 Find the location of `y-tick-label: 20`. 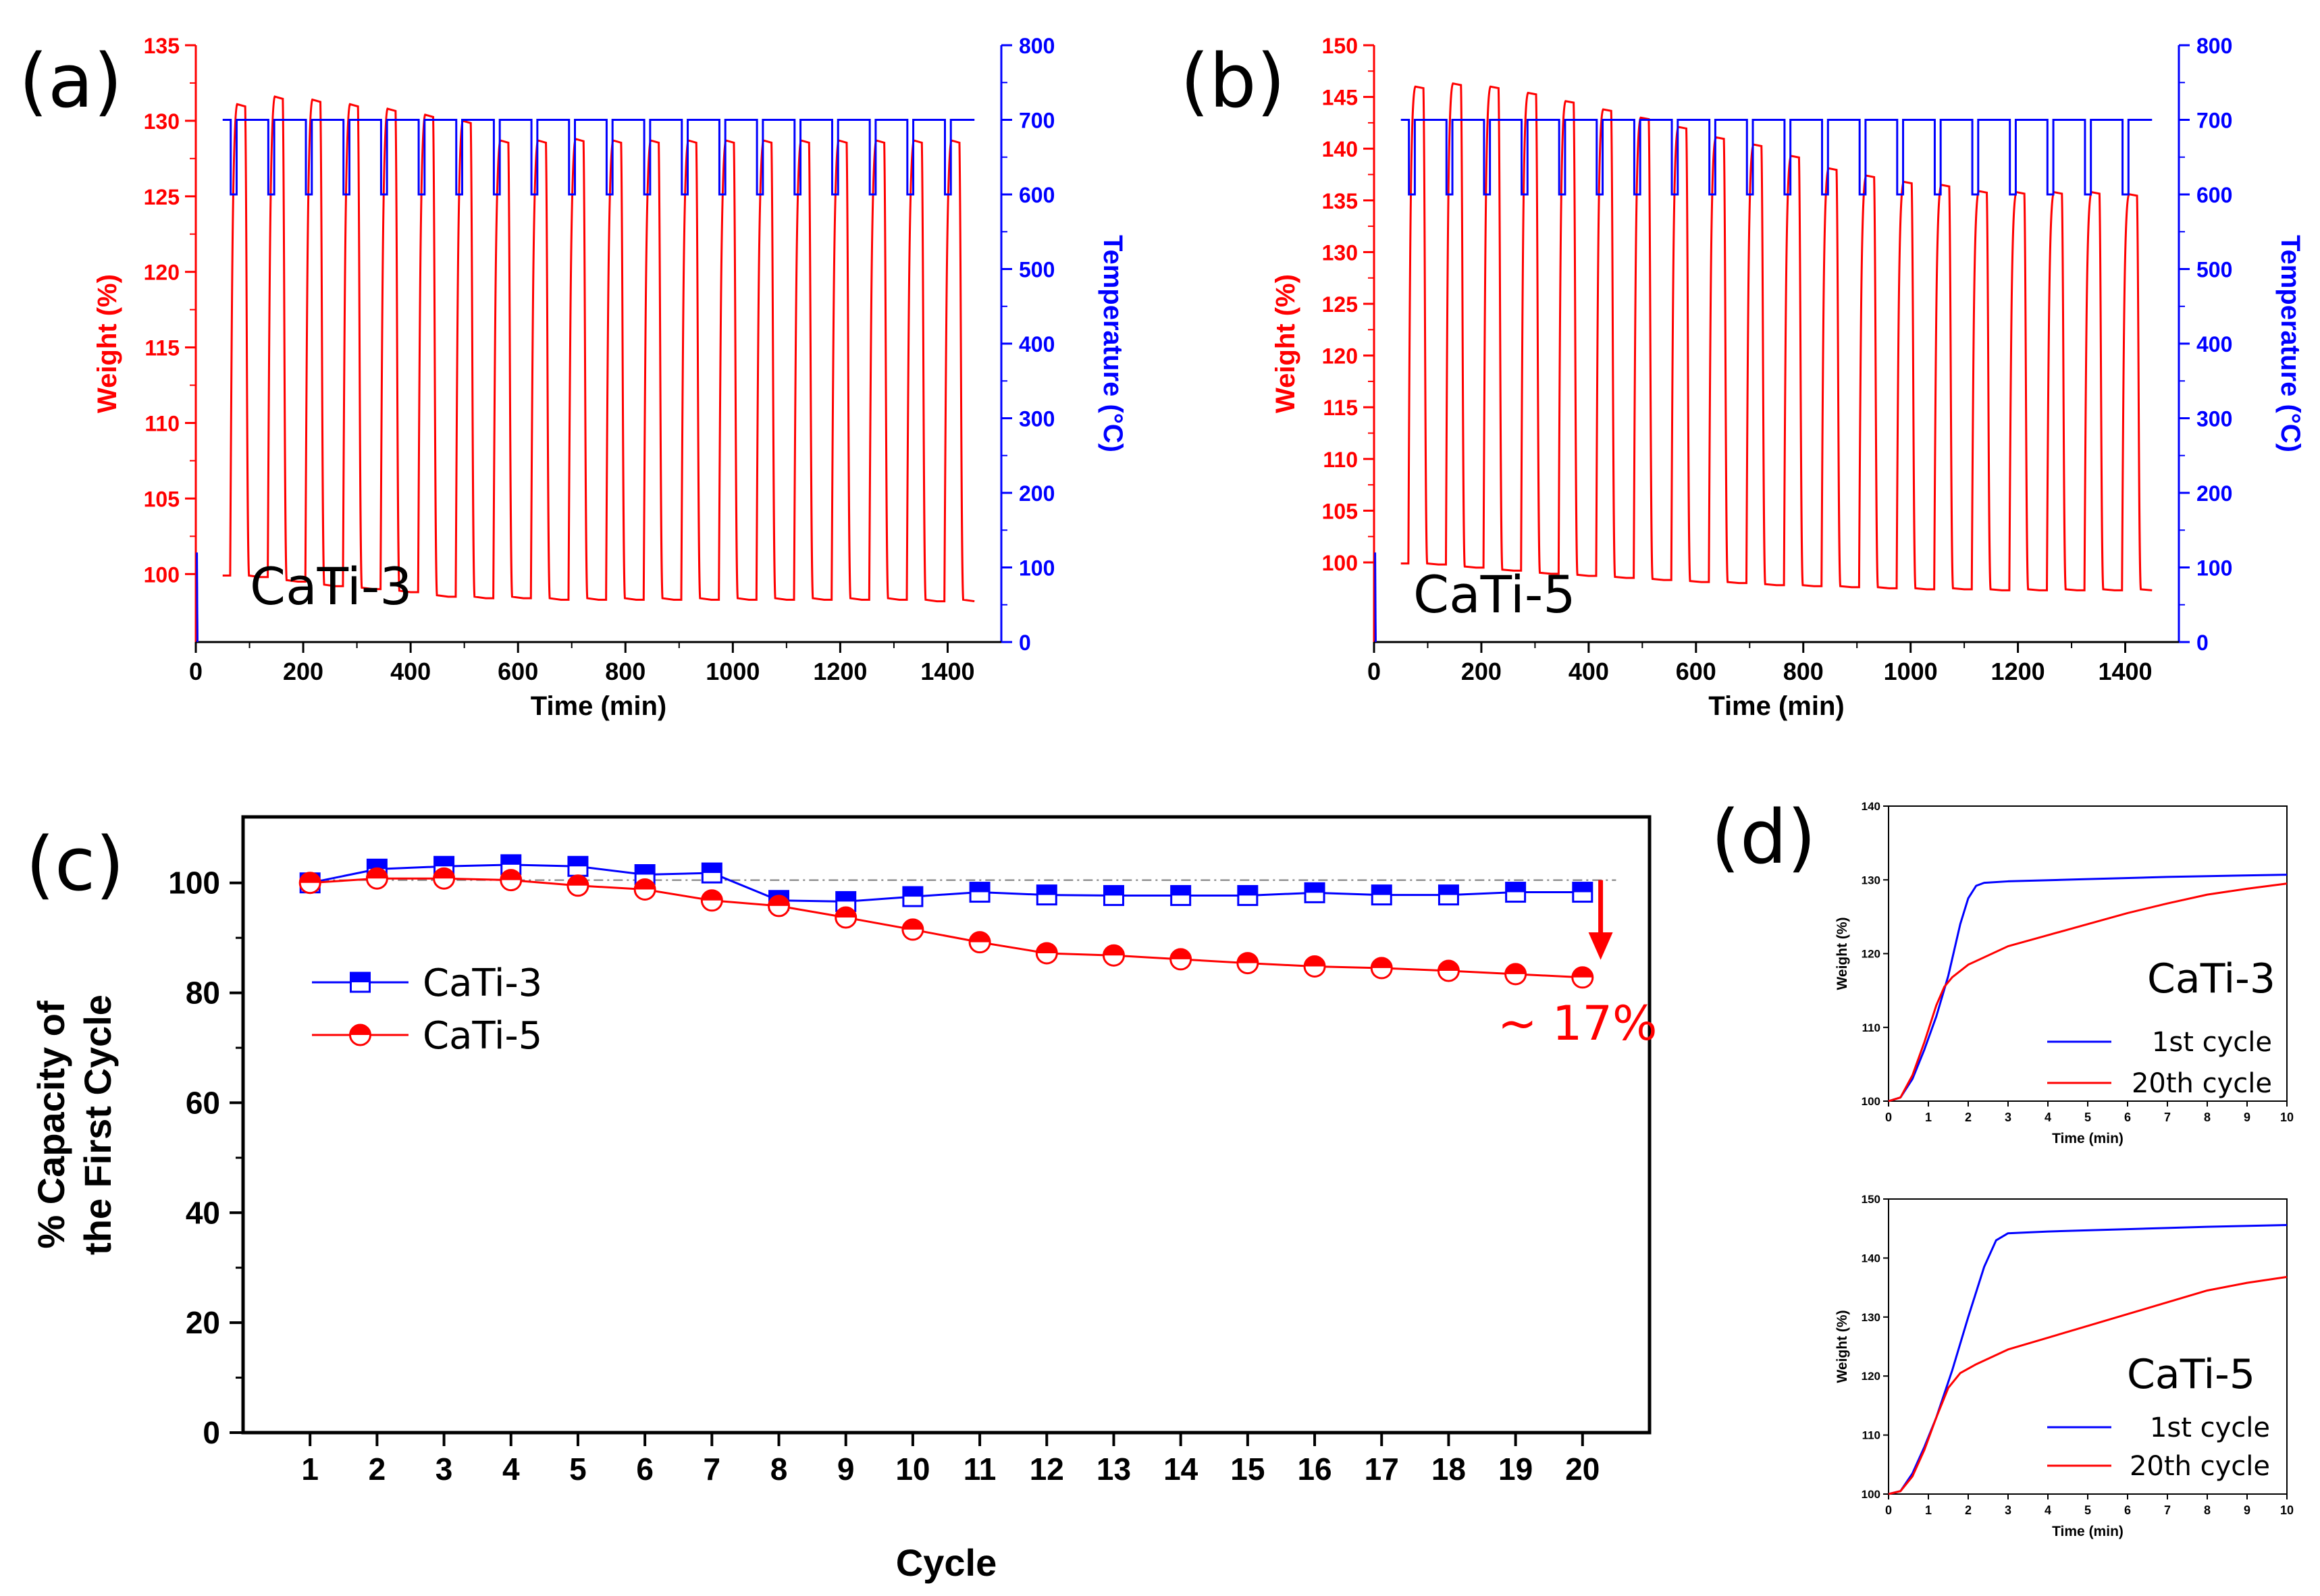

y-tick-label: 20 is located at coordinates (203, 1322).